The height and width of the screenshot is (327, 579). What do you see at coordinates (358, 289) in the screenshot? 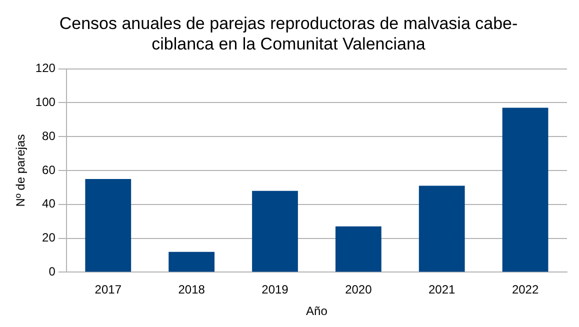
I see `x-tick-label: 2020` at bounding box center [358, 289].